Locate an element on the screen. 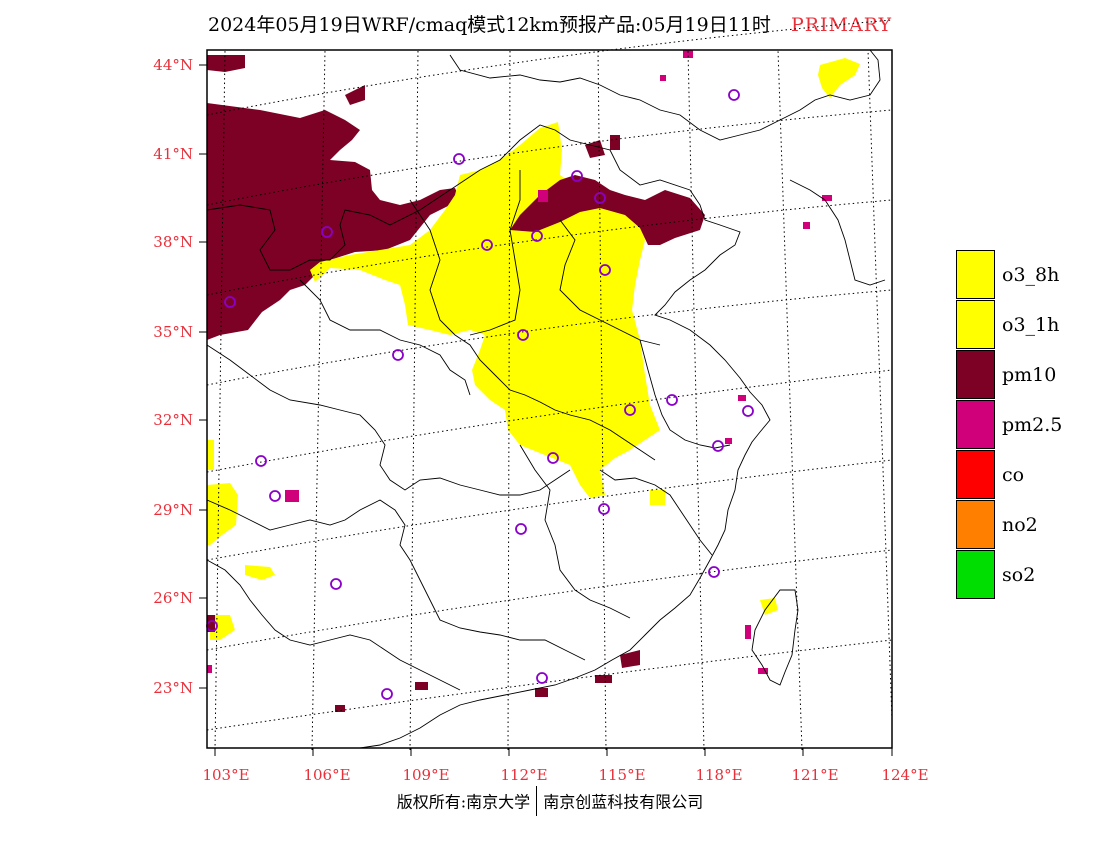 This screenshot has height=850, width=1100. footer-divider is located at coordinates (537, 801).